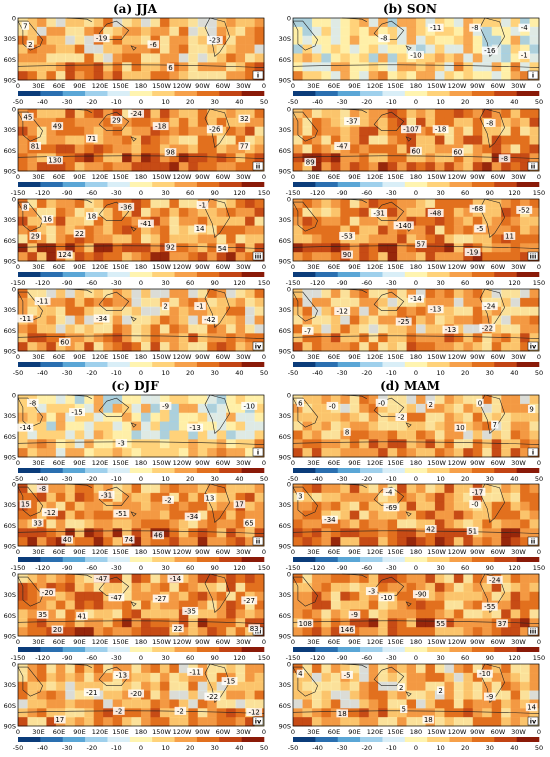 The image size is (550, 757). Describe the element at coordinates (351, 122) in the screenshot. I see `value-label: -37` at that location.